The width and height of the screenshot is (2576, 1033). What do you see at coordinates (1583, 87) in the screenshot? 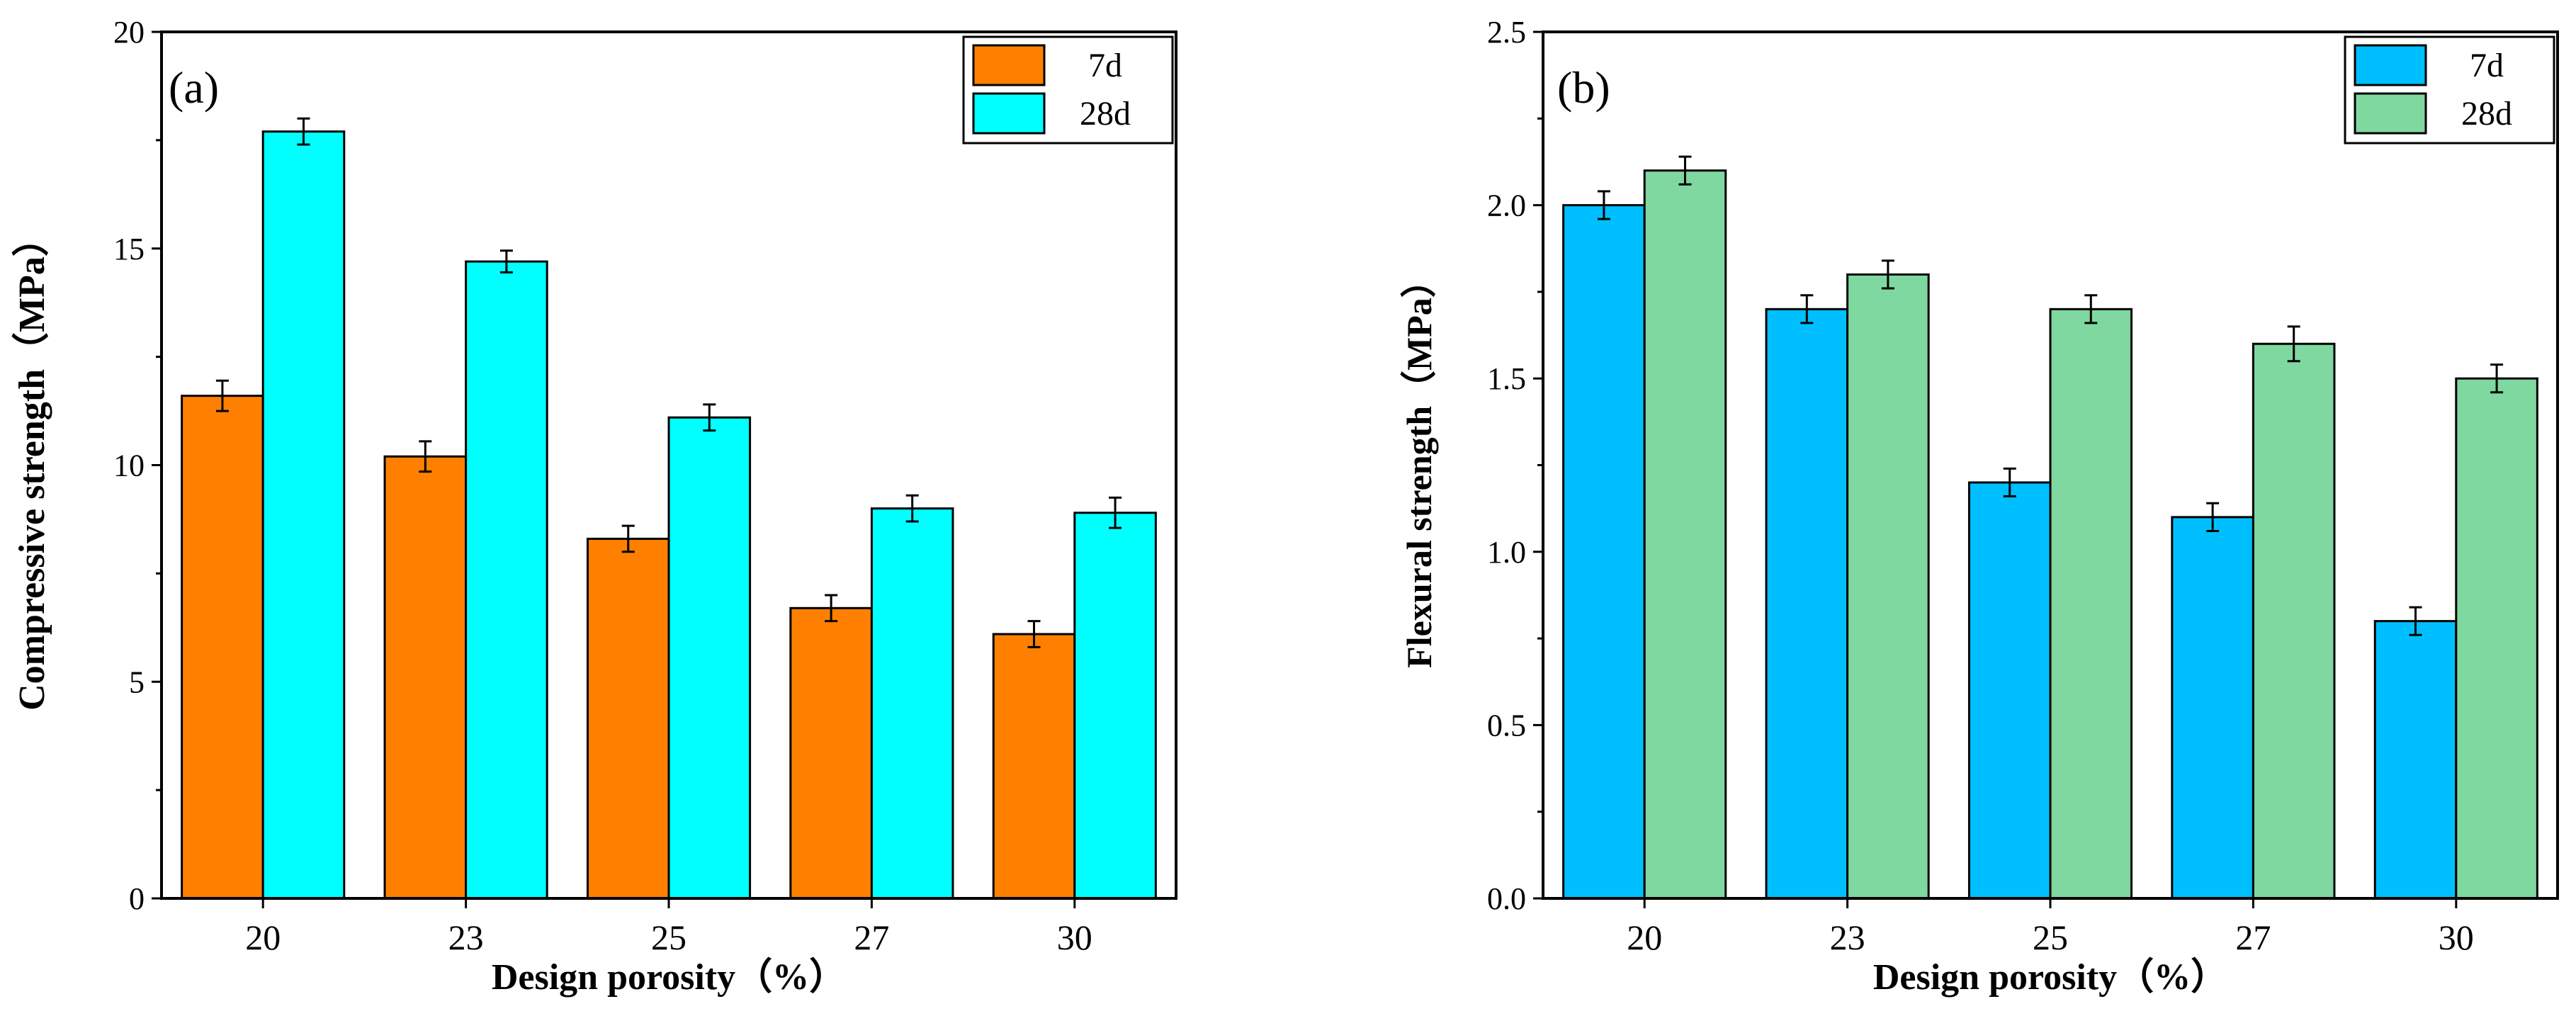
I see `chart-b-panel-label: (b)` at bounding box center [1583, 87].